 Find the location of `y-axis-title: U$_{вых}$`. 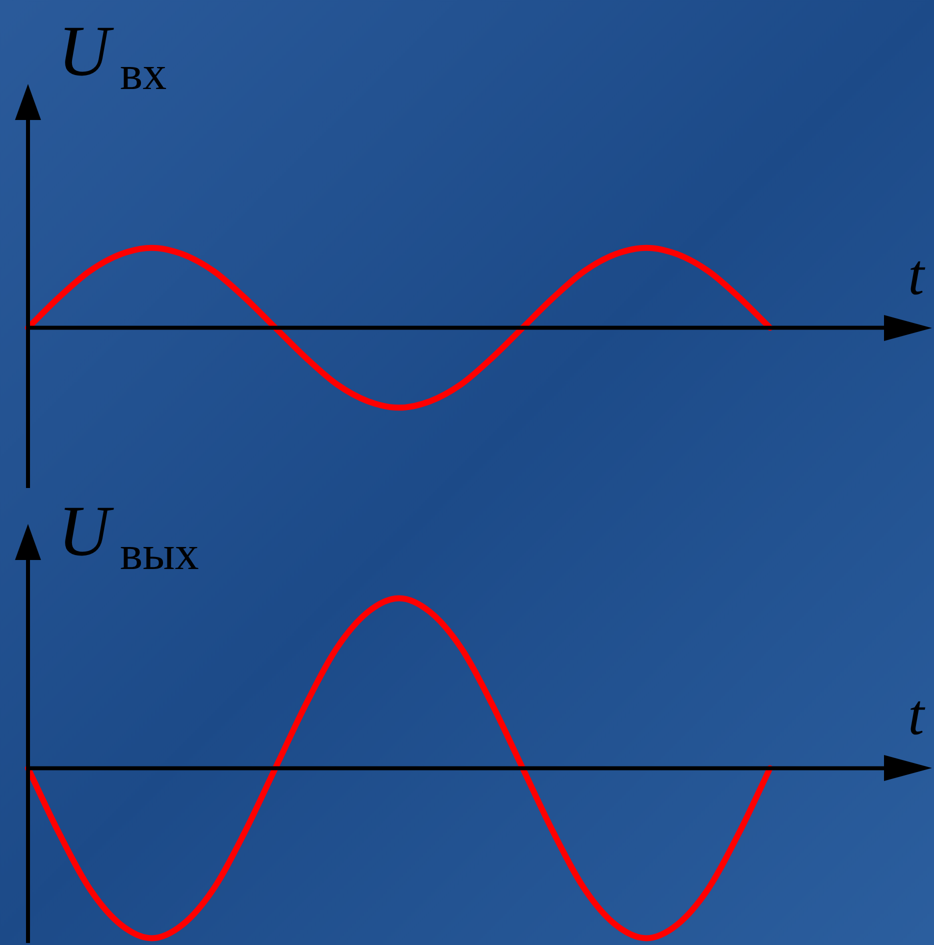

y-axis-title: U$_{вых}$ is located at coordinates (128, 535).